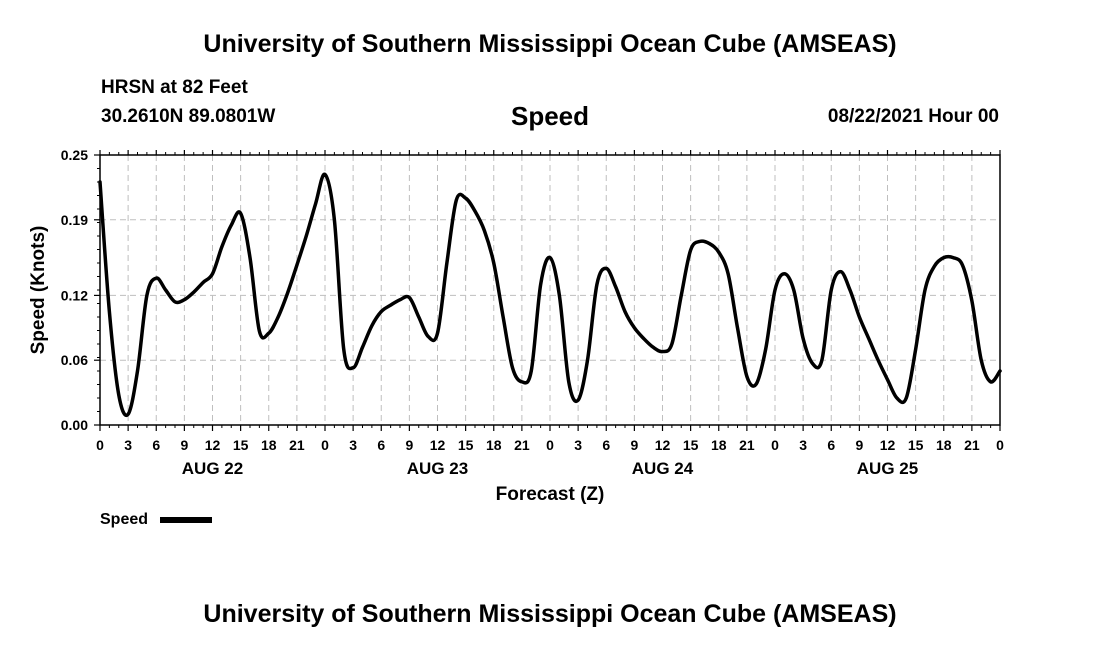  What do you see at coordinates (550, 468) in the screenshot?
I see `day-labels: AUG 22 AUG 23 AUG 24 AUG 25` at bounding box center [550, 468].